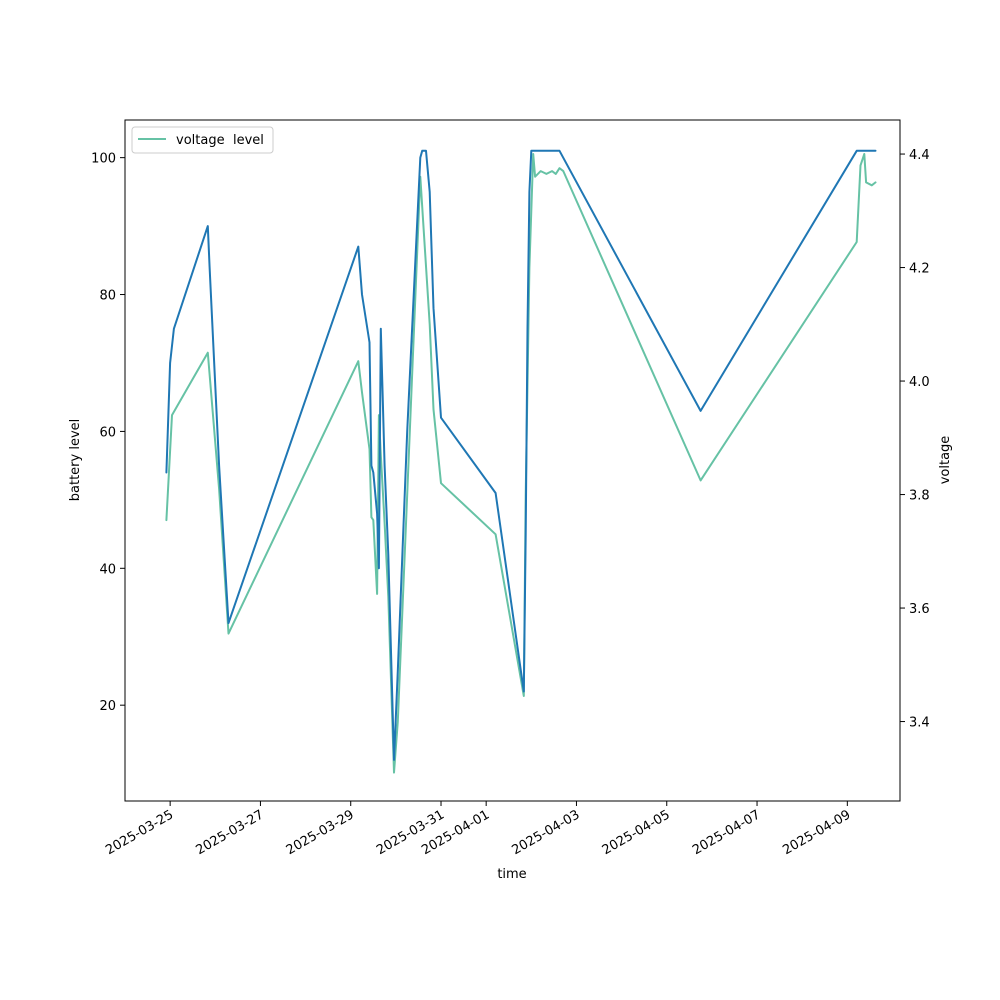 Image resolution: width=1000 pixels, height=1000 pixels. What do you see at coordinates (511, 874) in the screenshot?
I see `x-axis-label: time` at bounding box center [511, 874].